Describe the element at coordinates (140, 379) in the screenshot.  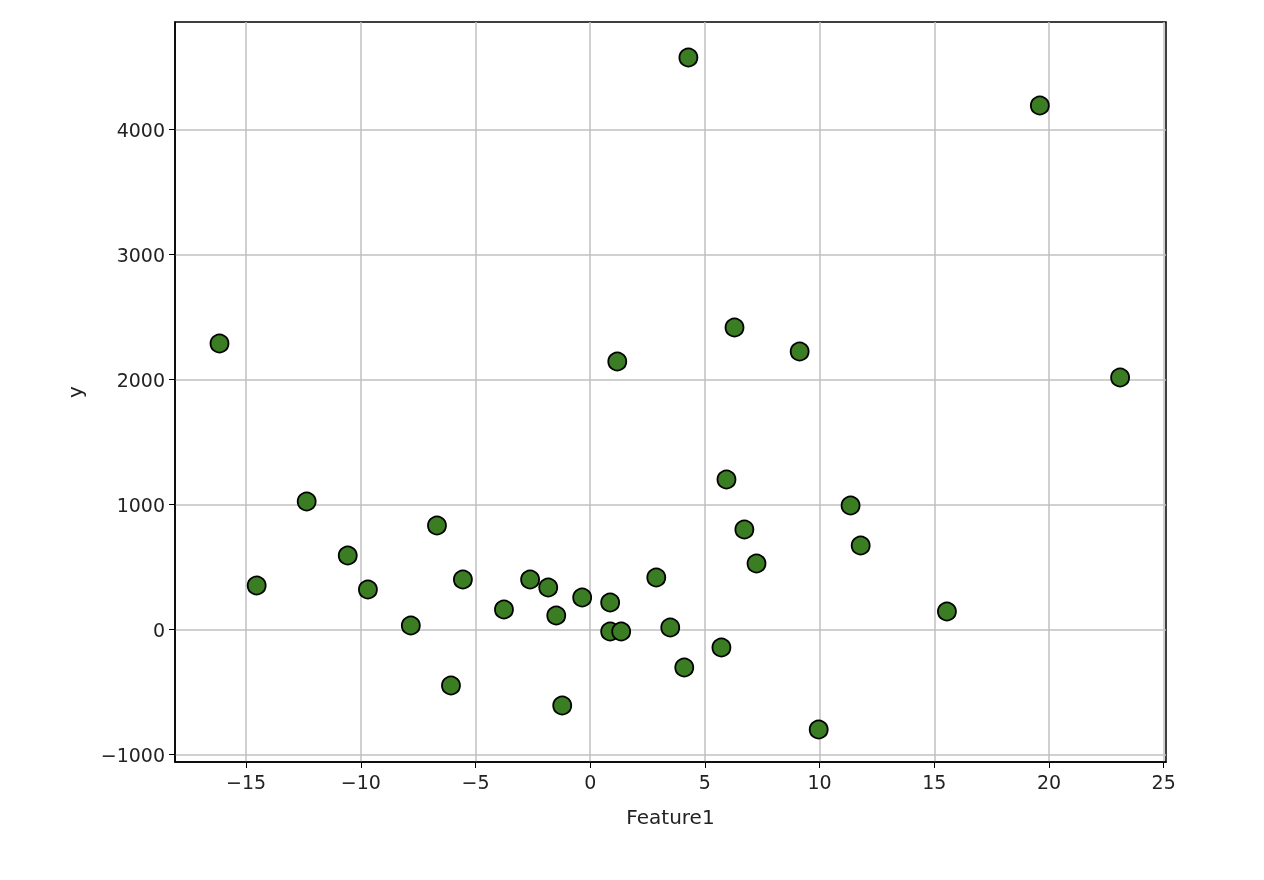
I see `y-tick-label: 2000` at that location.